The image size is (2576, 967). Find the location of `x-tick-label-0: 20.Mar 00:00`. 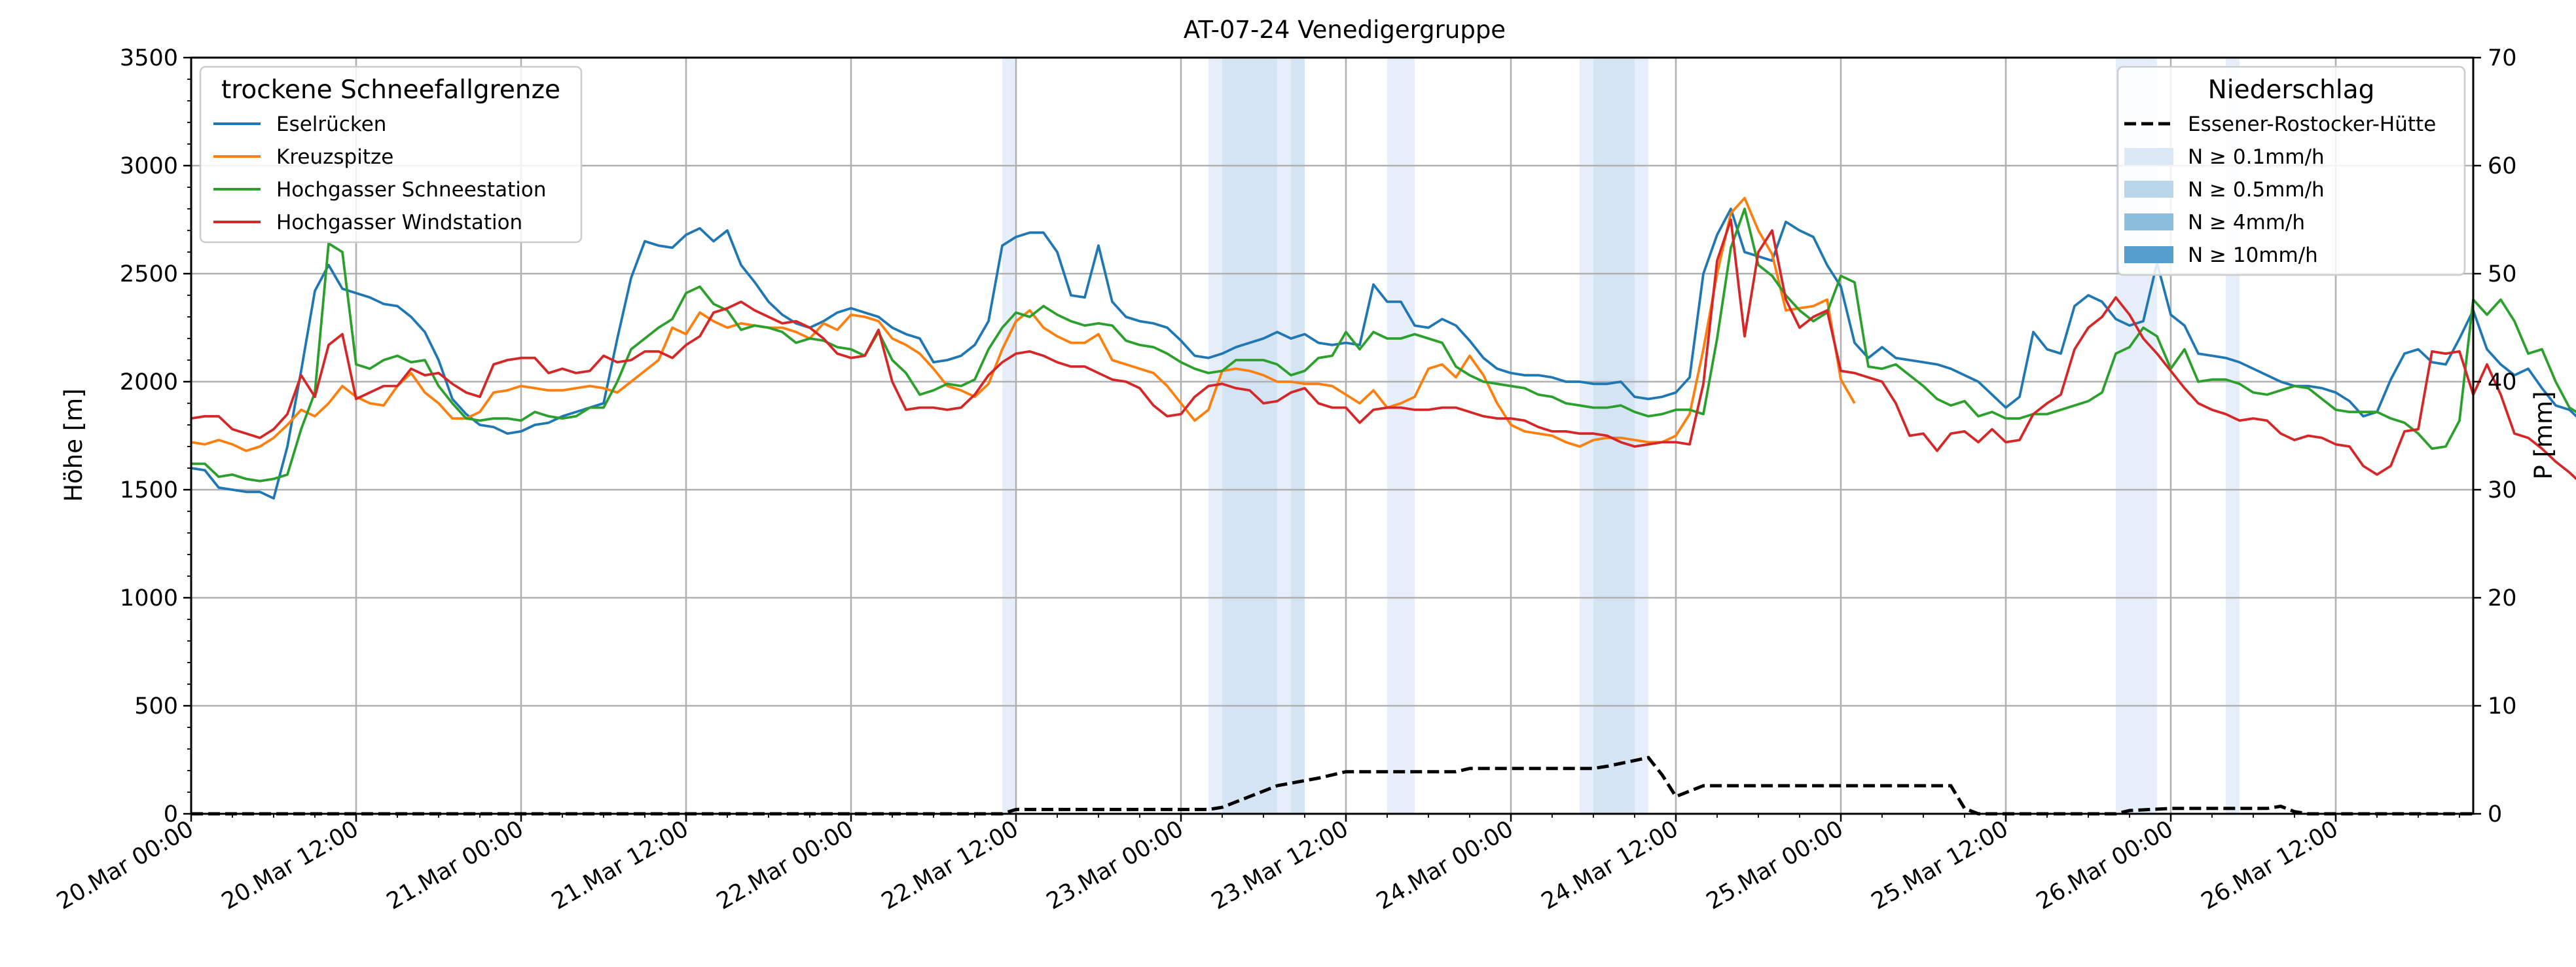

x-tick-label-0: 20.Mar 00:00 is located at coordinates (125, 865).